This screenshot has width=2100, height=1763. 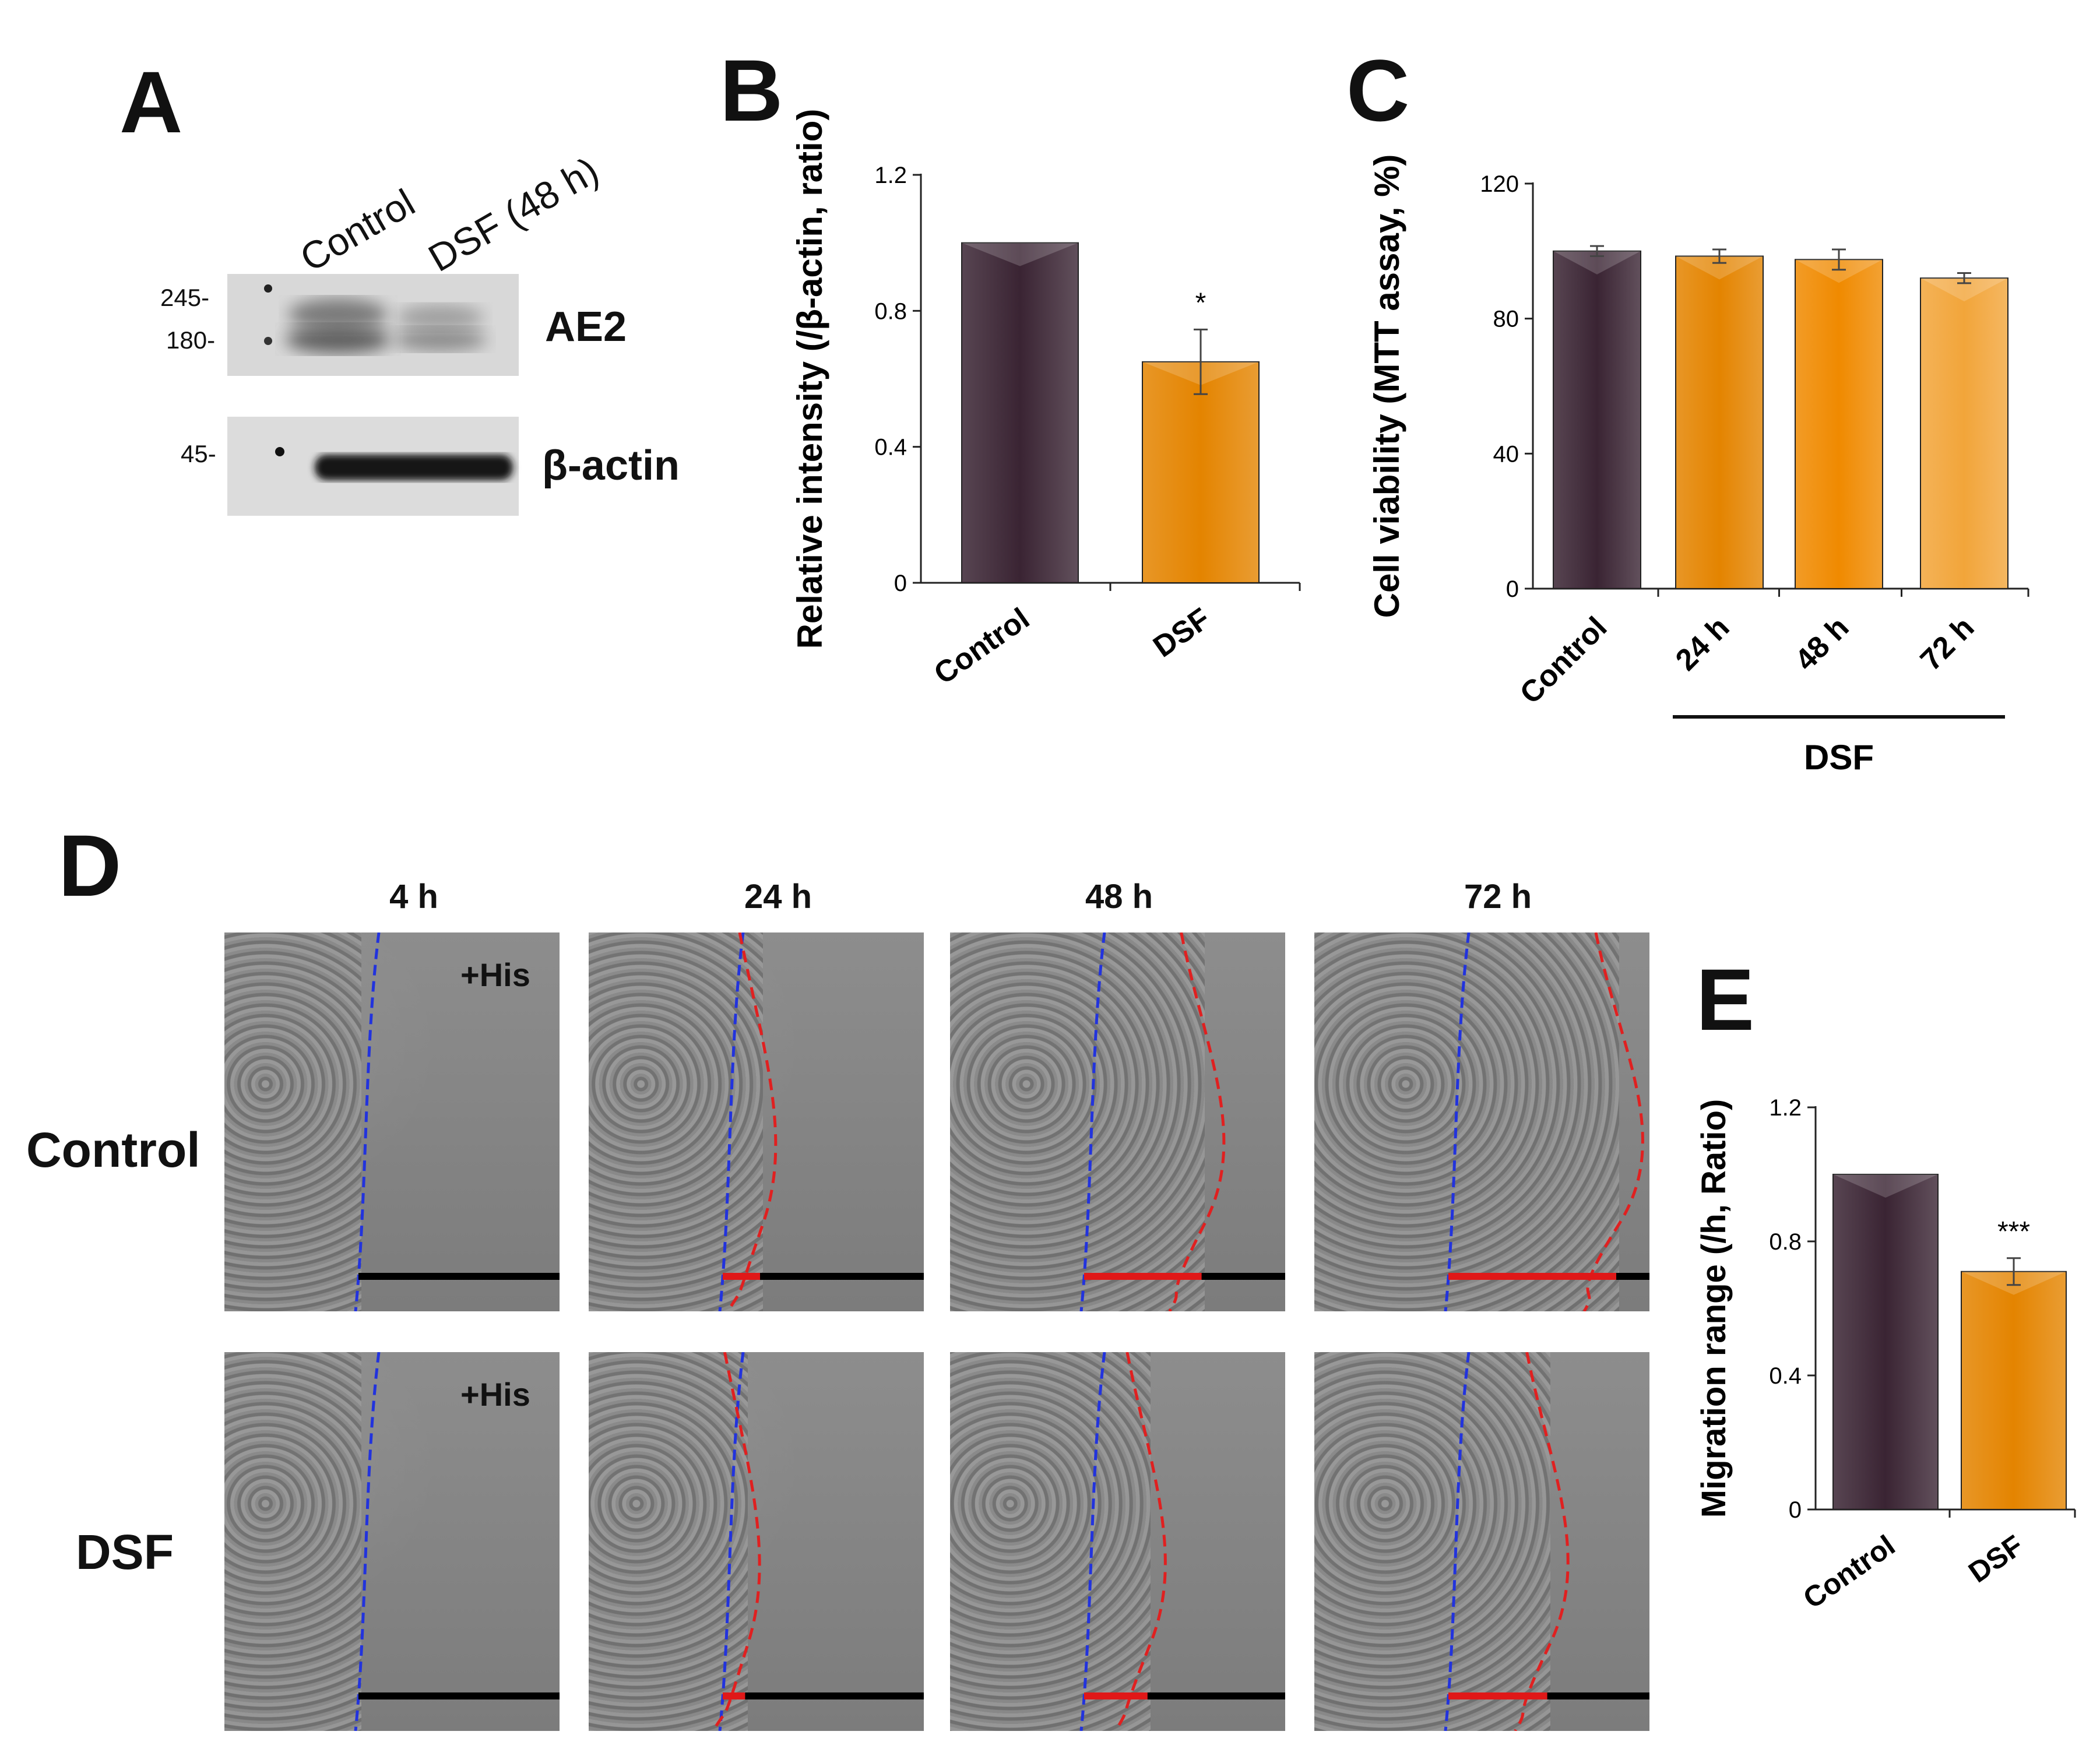 I want to click on lane-label-control: Control, so click(x=357, y=230).